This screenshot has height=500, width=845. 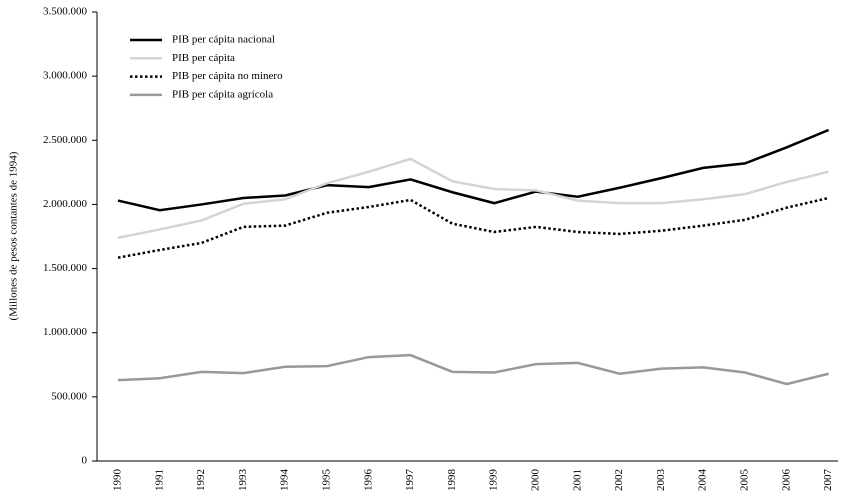 What do you see at coordinates (243, 480) in the screenshot?
I see `x-tick-label: 1993` at bounding box center [243, 480].